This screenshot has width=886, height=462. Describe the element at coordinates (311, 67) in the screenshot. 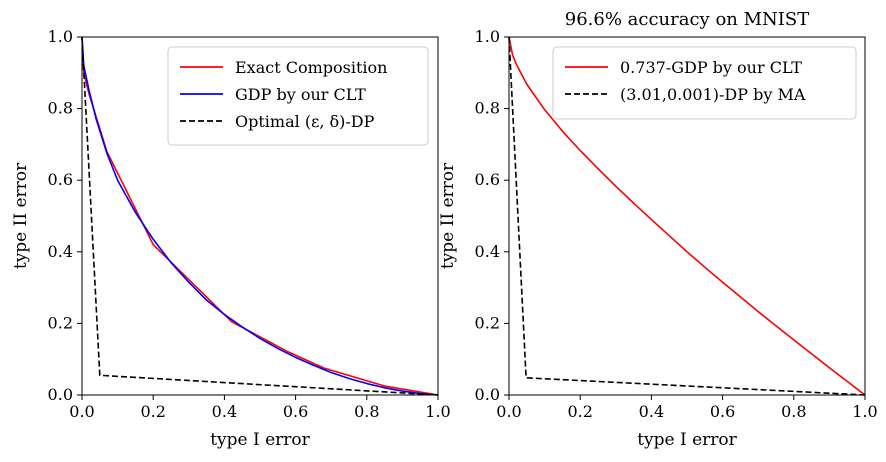

I see `legend-label-0: Exact Composition` at that location.